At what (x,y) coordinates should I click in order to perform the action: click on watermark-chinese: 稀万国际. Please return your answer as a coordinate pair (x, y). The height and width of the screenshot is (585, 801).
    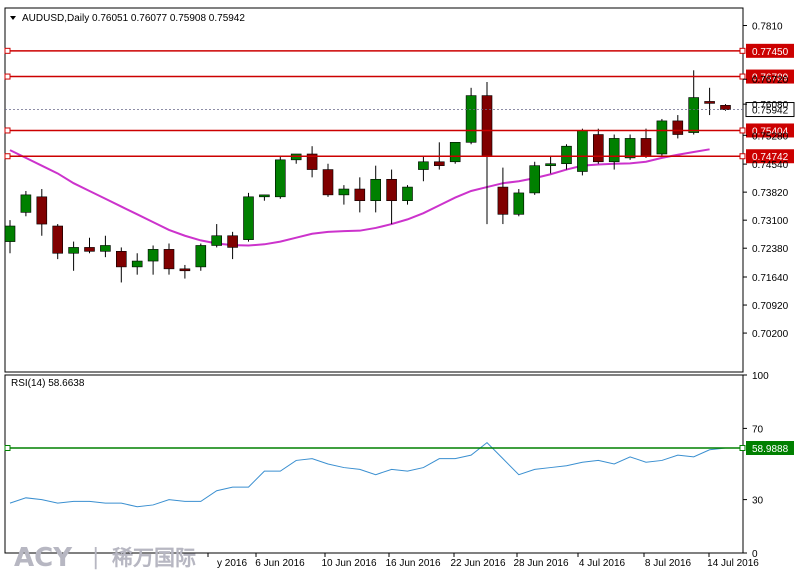
    Looking at the image, I should click on (154, 558).